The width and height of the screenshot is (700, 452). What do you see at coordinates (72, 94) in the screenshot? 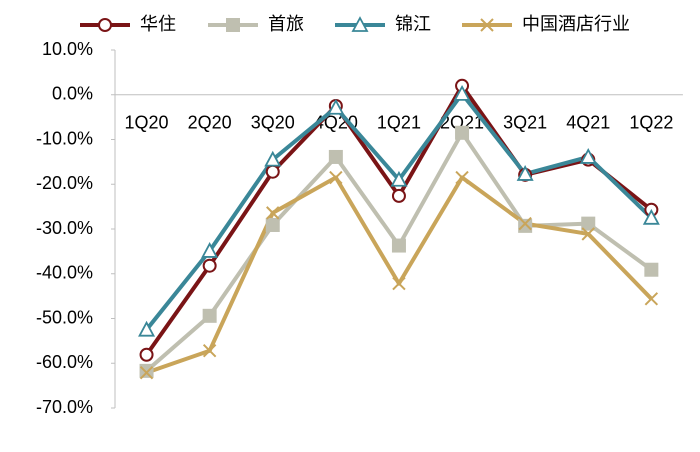
I see `y-tick-label: 0.0%` at bounding box center [72, 94].